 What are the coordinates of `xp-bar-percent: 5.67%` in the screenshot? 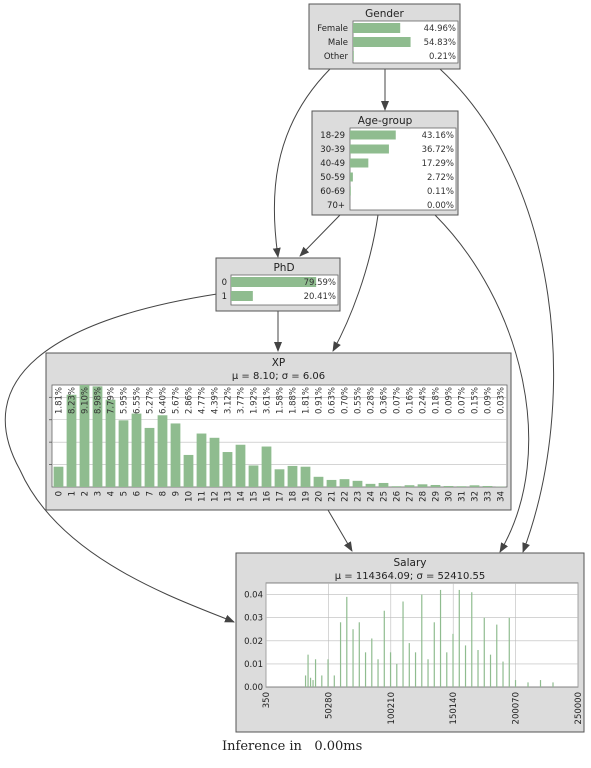 It's located at (177, 400).